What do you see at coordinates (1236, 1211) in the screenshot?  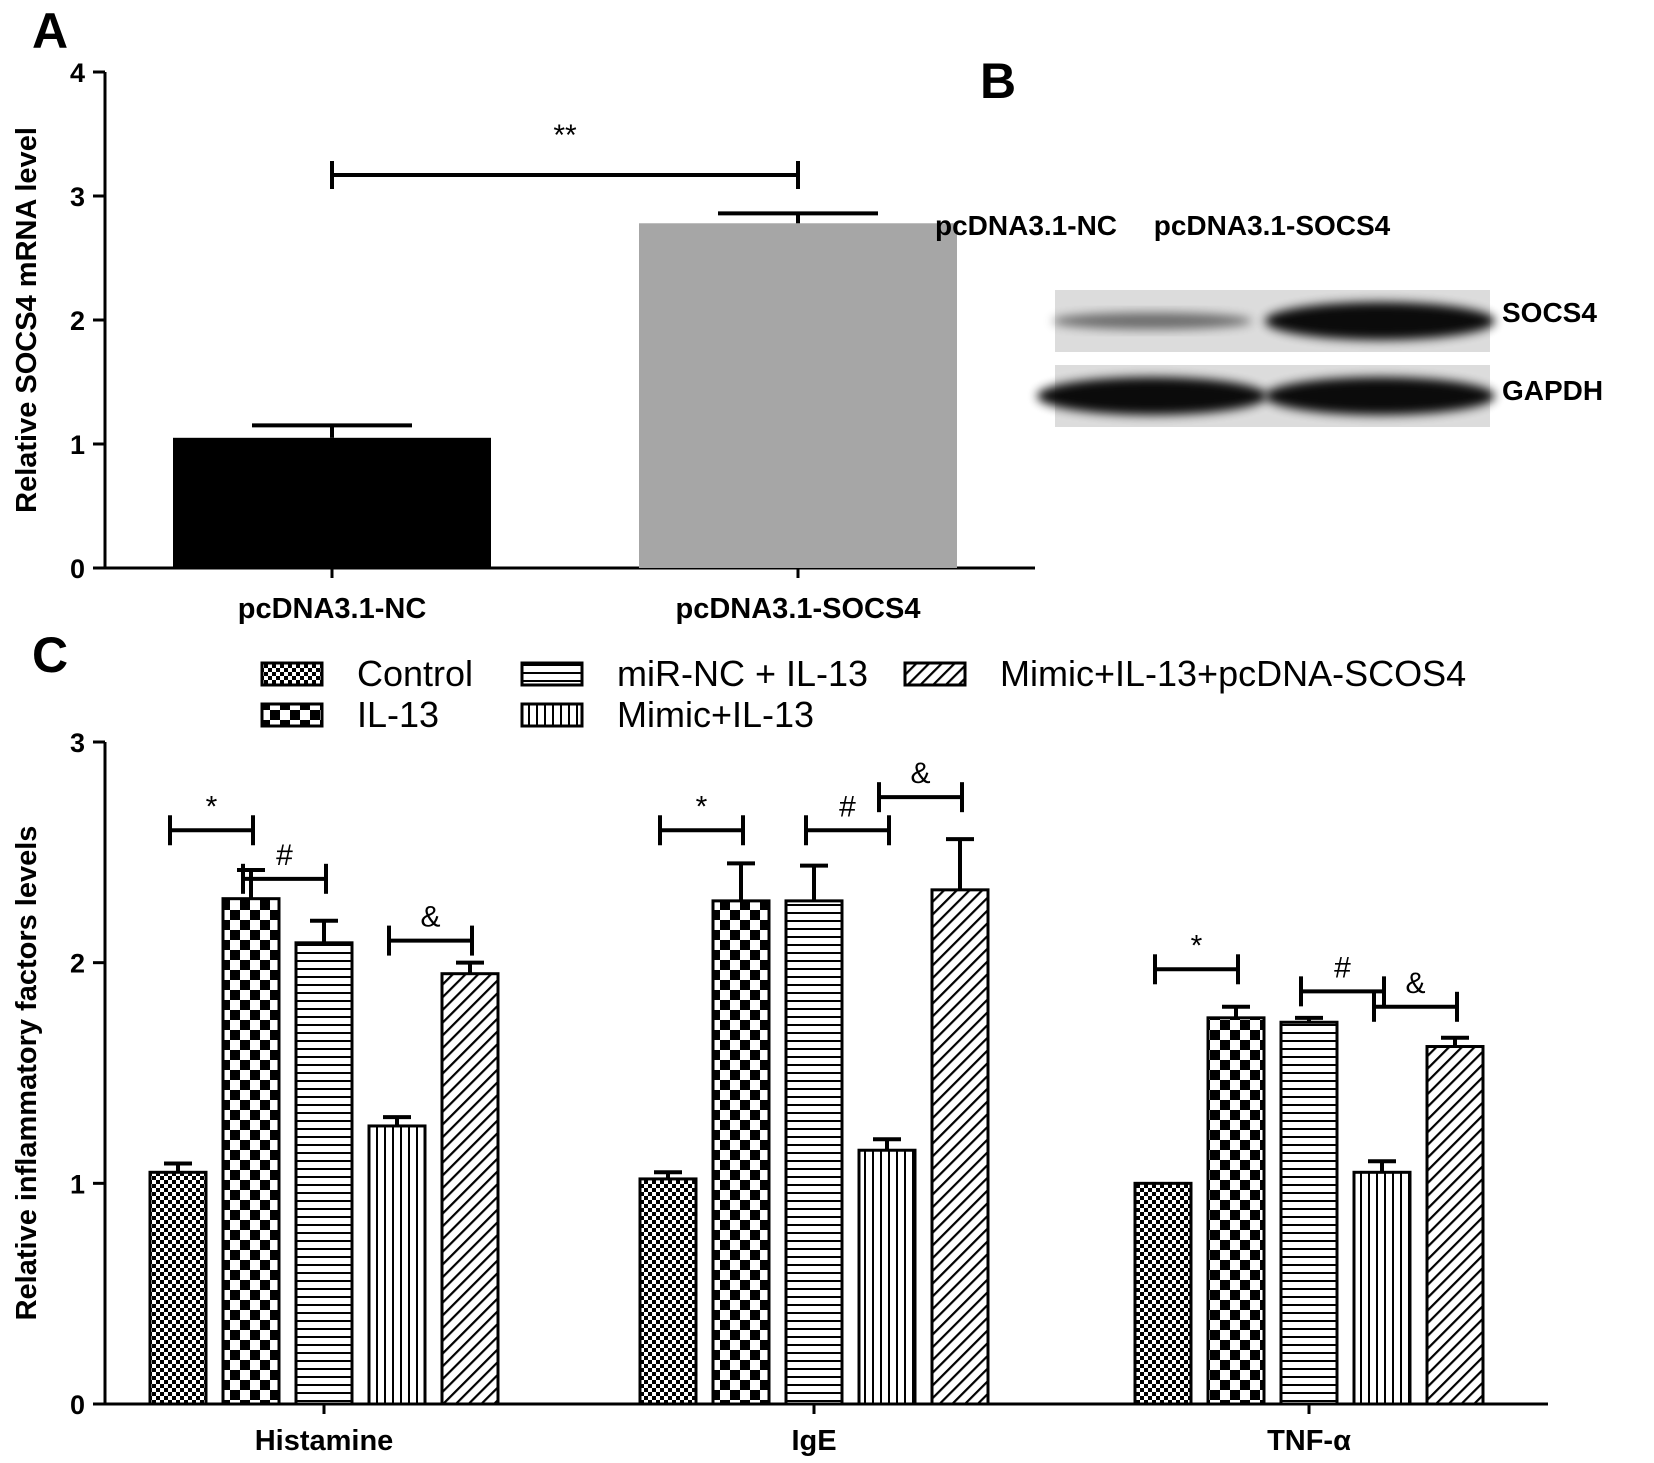 I see `bar-tnf--series-1` at bounding box center [1236, 1211].